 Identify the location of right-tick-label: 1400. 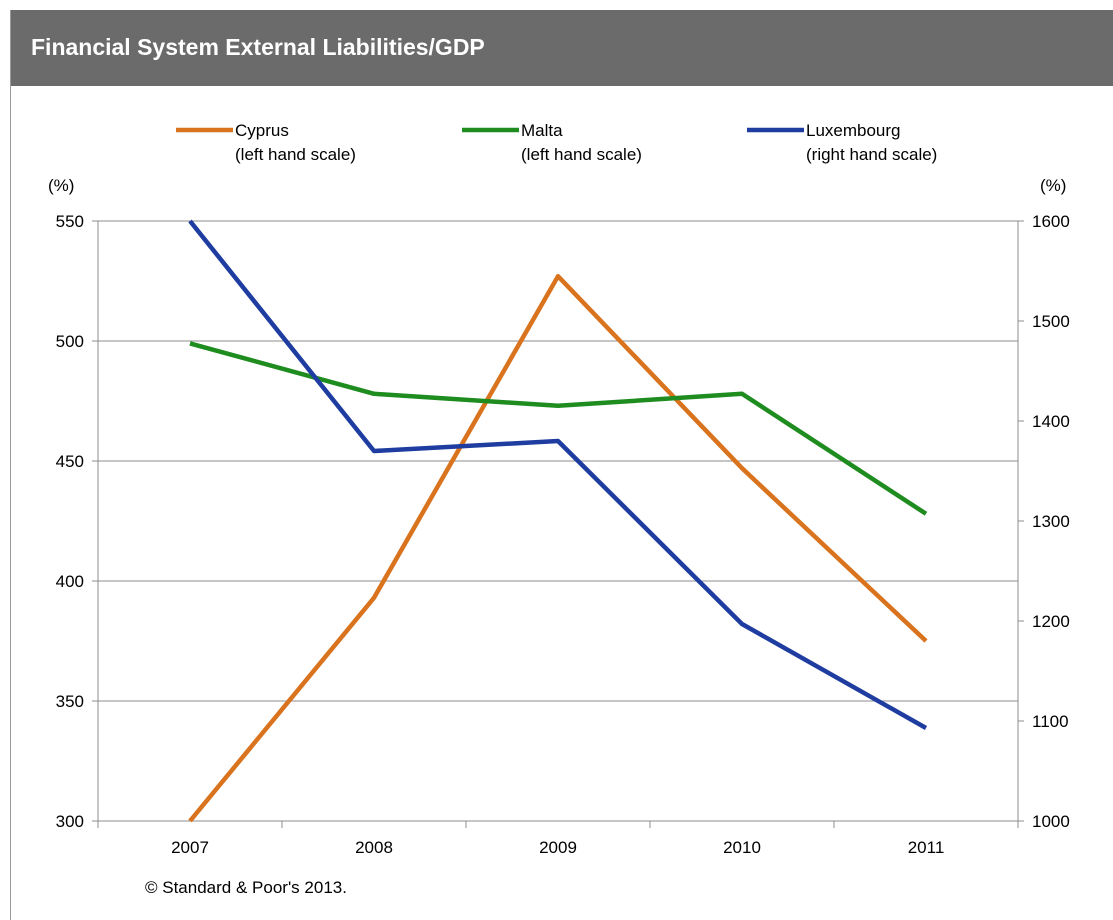
(1051, 421).